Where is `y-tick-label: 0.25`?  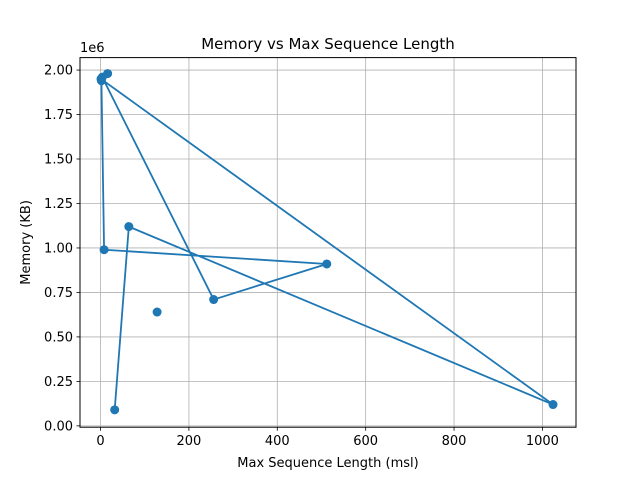
y-tick-label: 0.25 is located at coordinates (58, 382).